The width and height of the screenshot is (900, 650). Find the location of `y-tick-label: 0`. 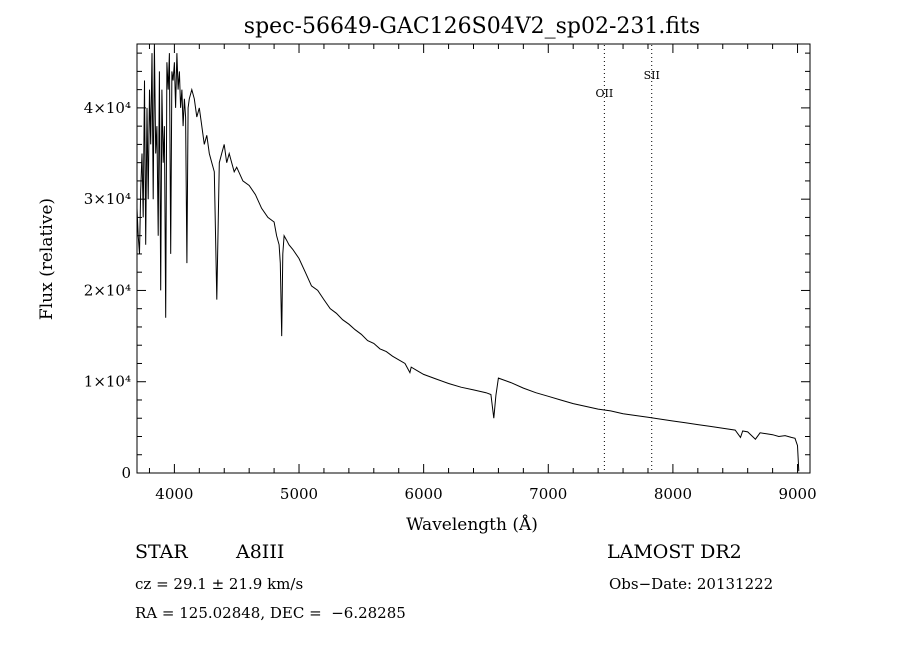

y-tick-label: 0 is located at coordinates (126, 473).